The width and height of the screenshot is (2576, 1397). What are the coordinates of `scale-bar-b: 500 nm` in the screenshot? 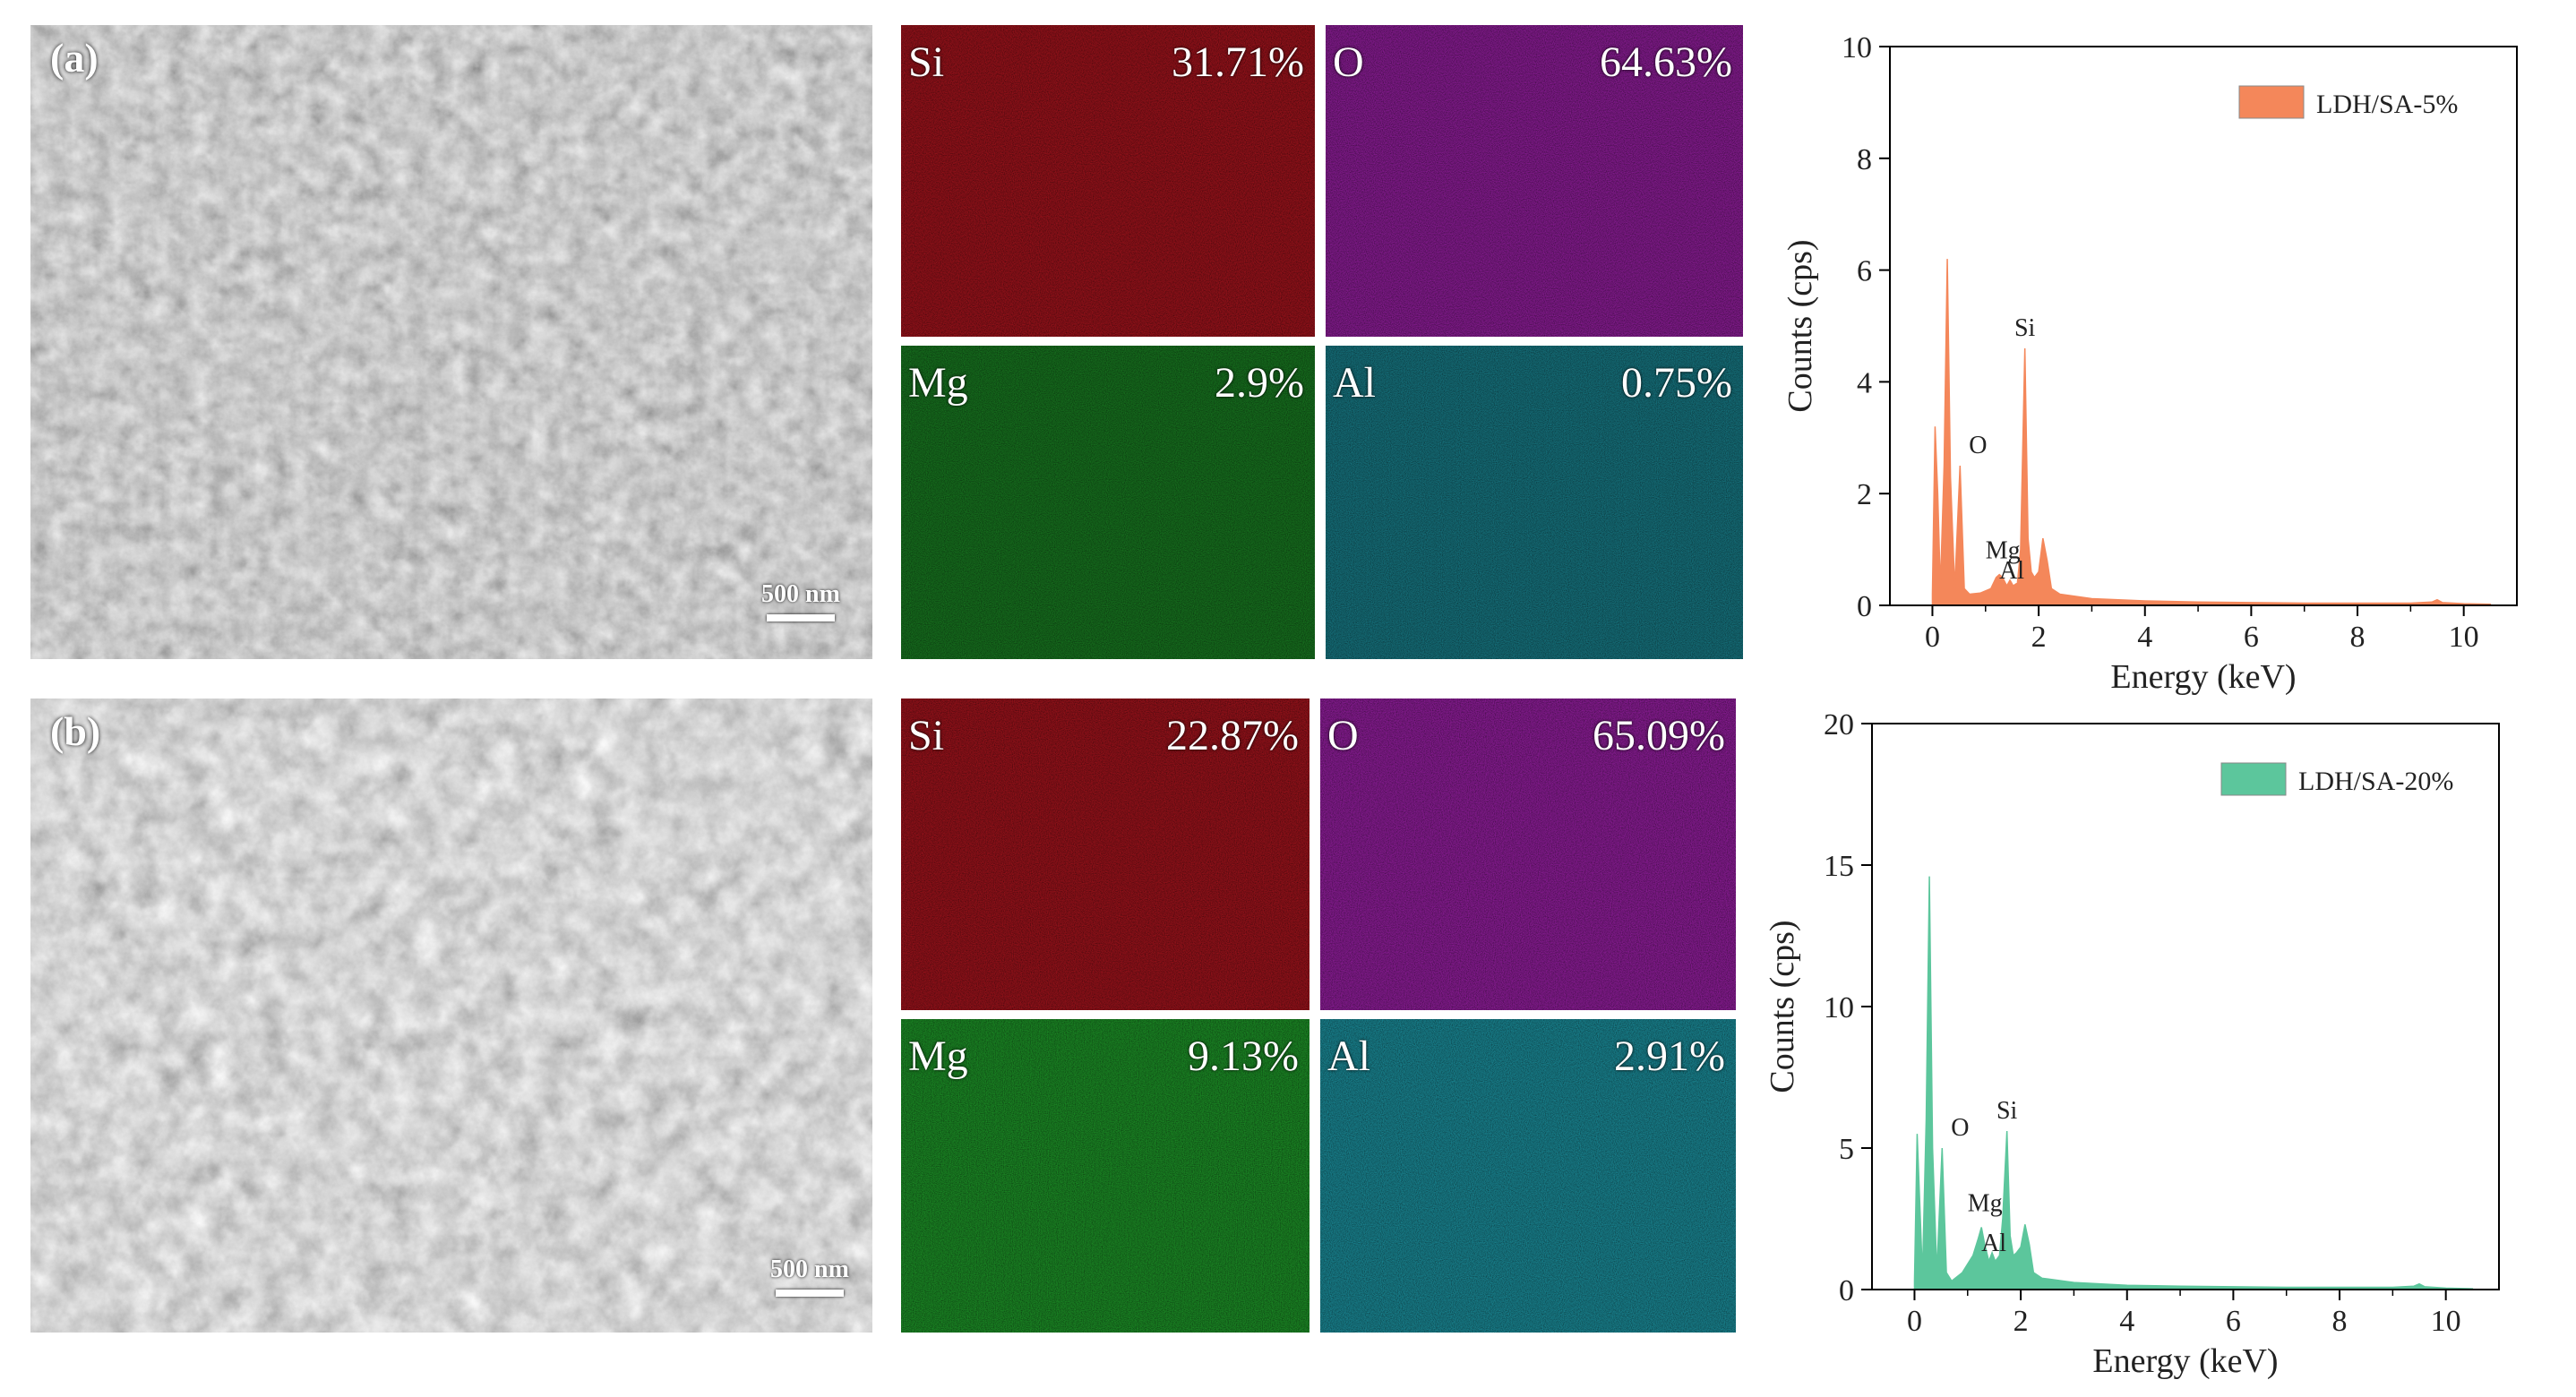 It's located at (809, 1276).